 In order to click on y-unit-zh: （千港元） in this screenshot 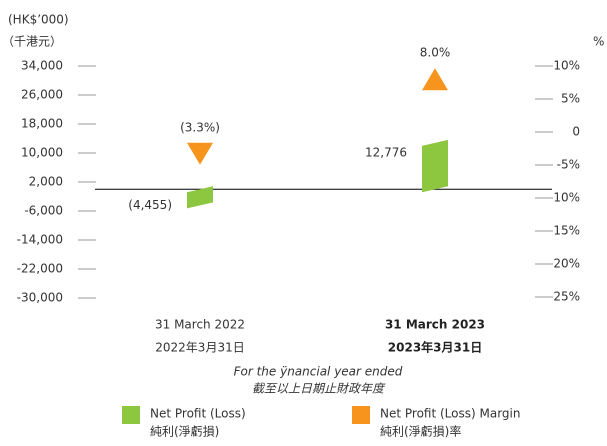, I will do `click(32, 42)`.